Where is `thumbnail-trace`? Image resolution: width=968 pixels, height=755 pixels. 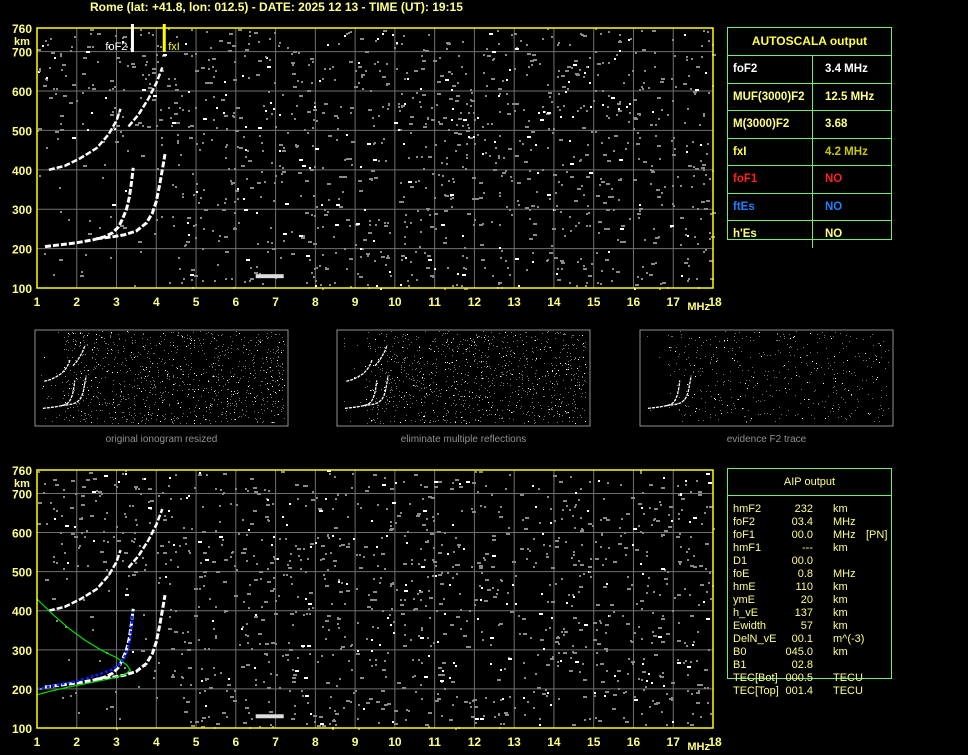
thumbnail-trace is located at coordinates (57, 370).